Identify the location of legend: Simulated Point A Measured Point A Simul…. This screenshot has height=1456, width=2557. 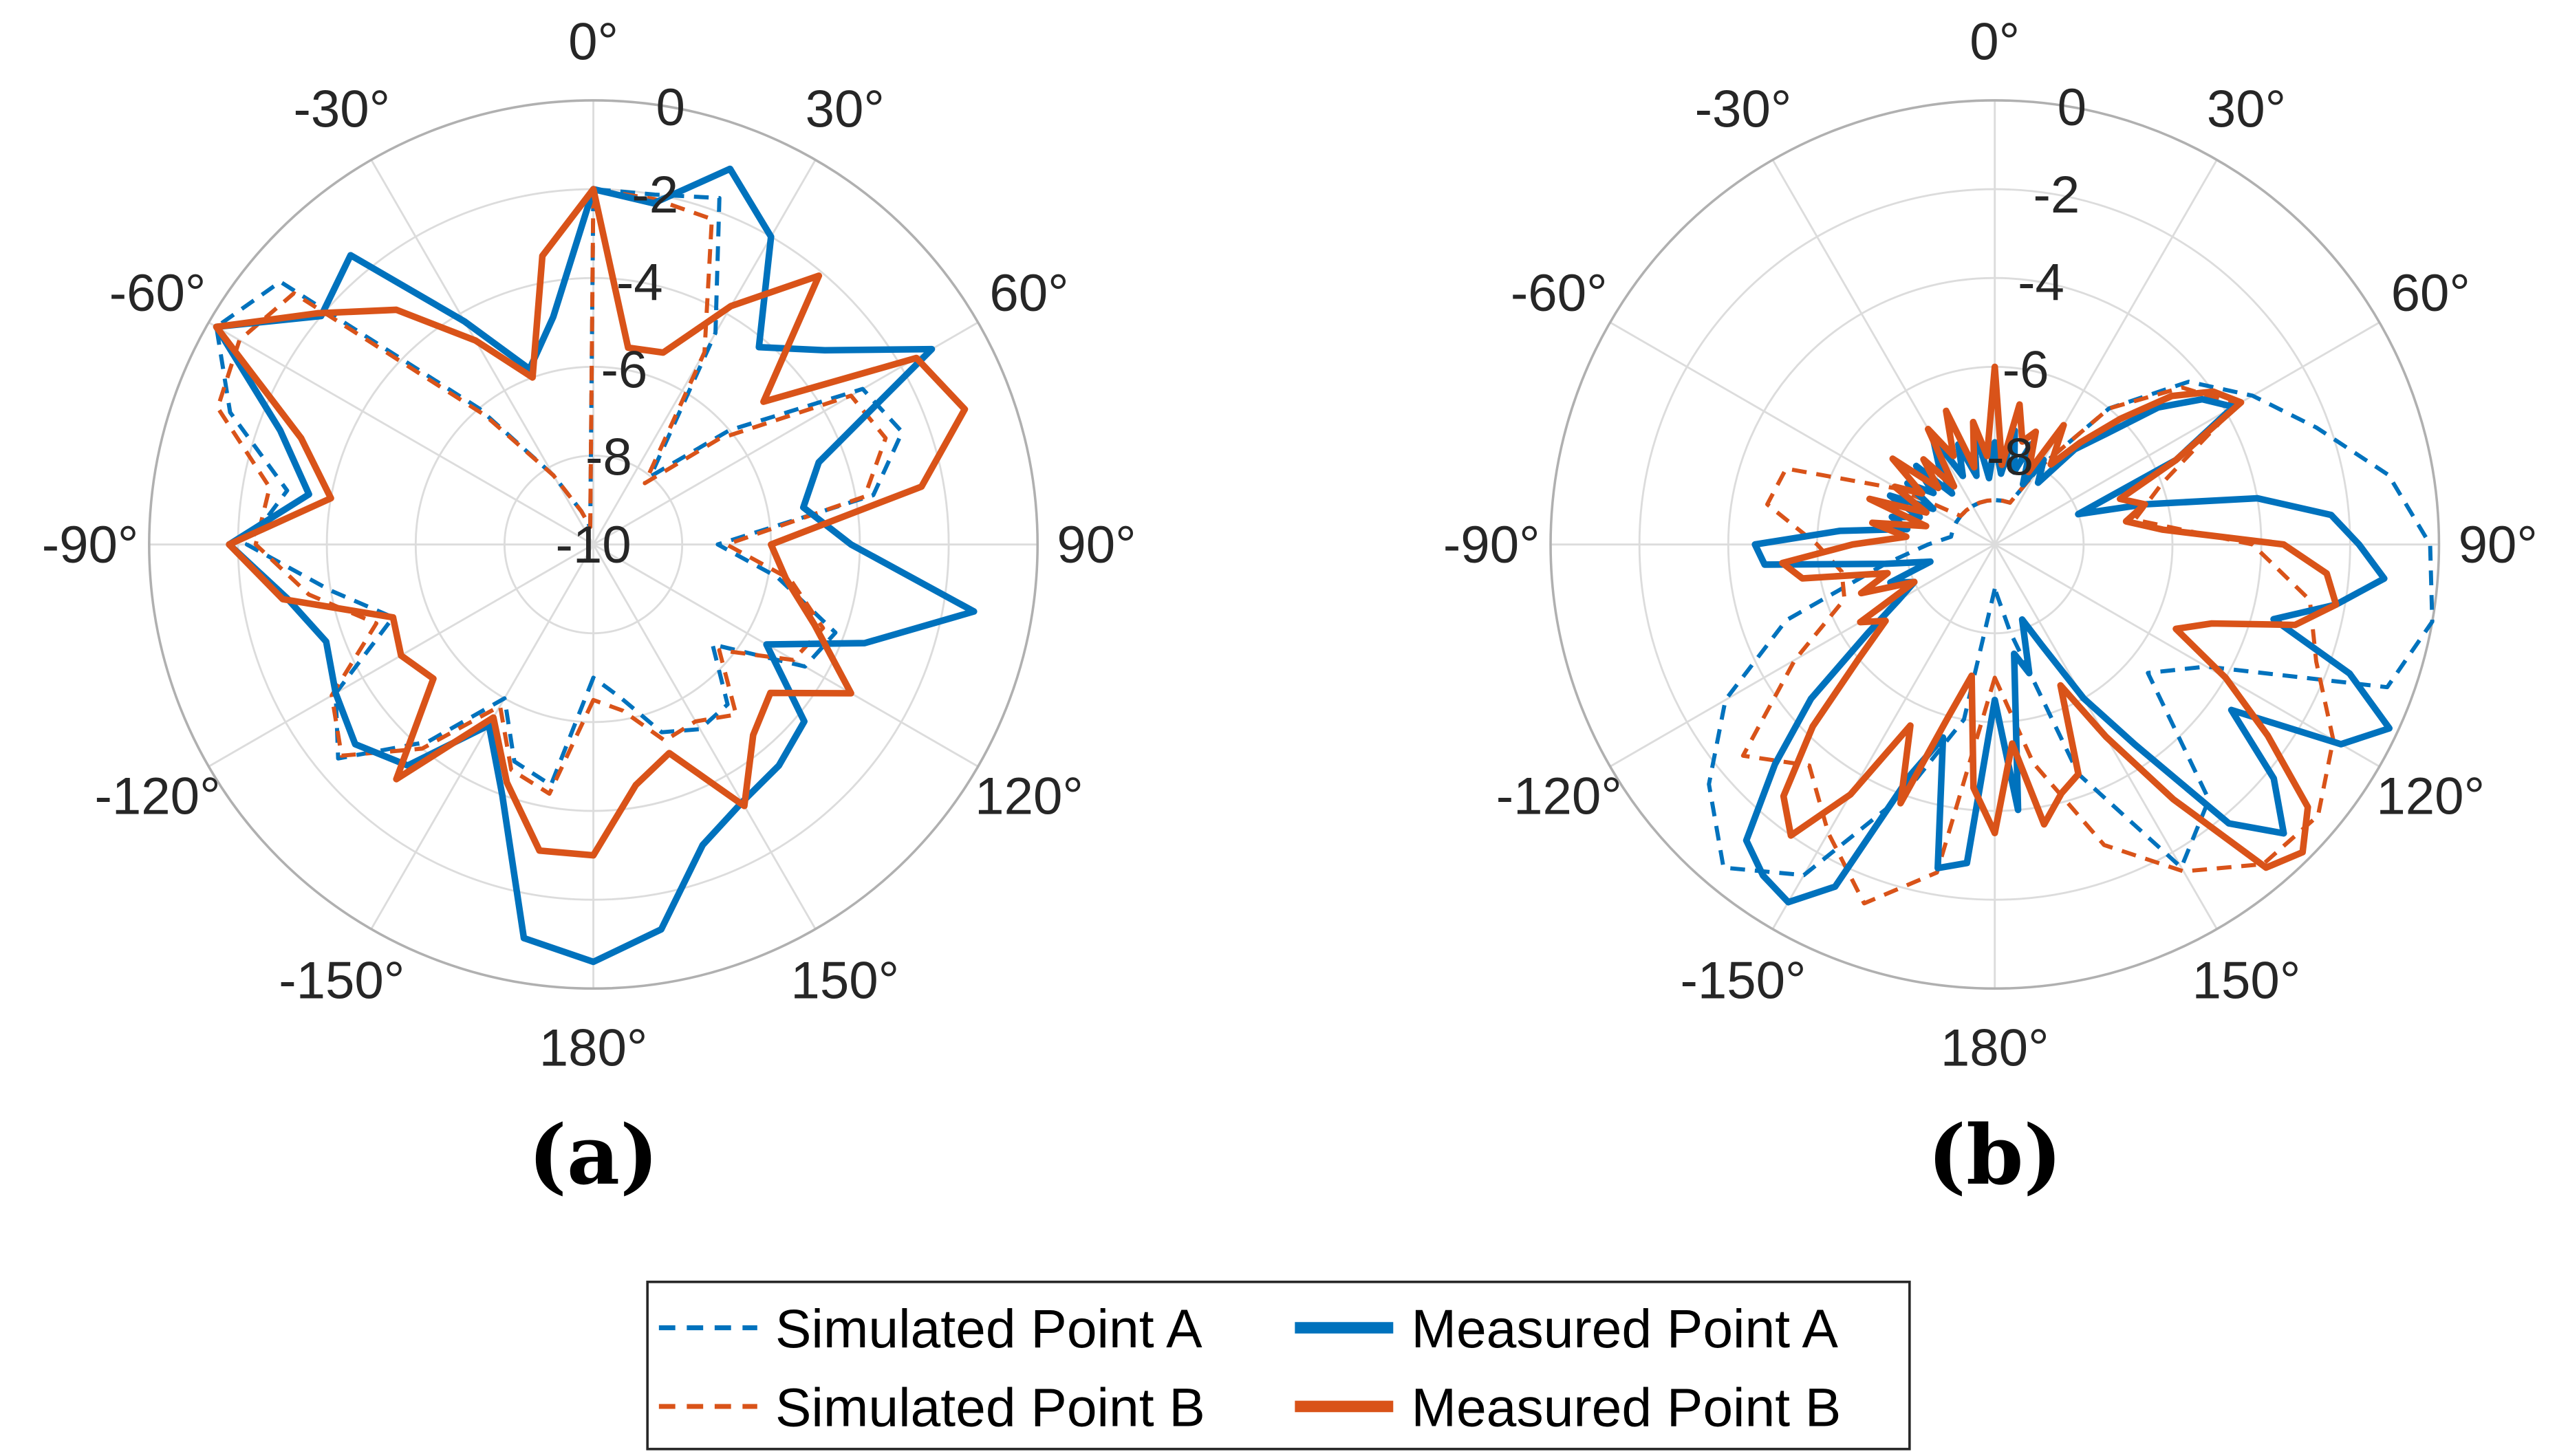
(1278, 1365).